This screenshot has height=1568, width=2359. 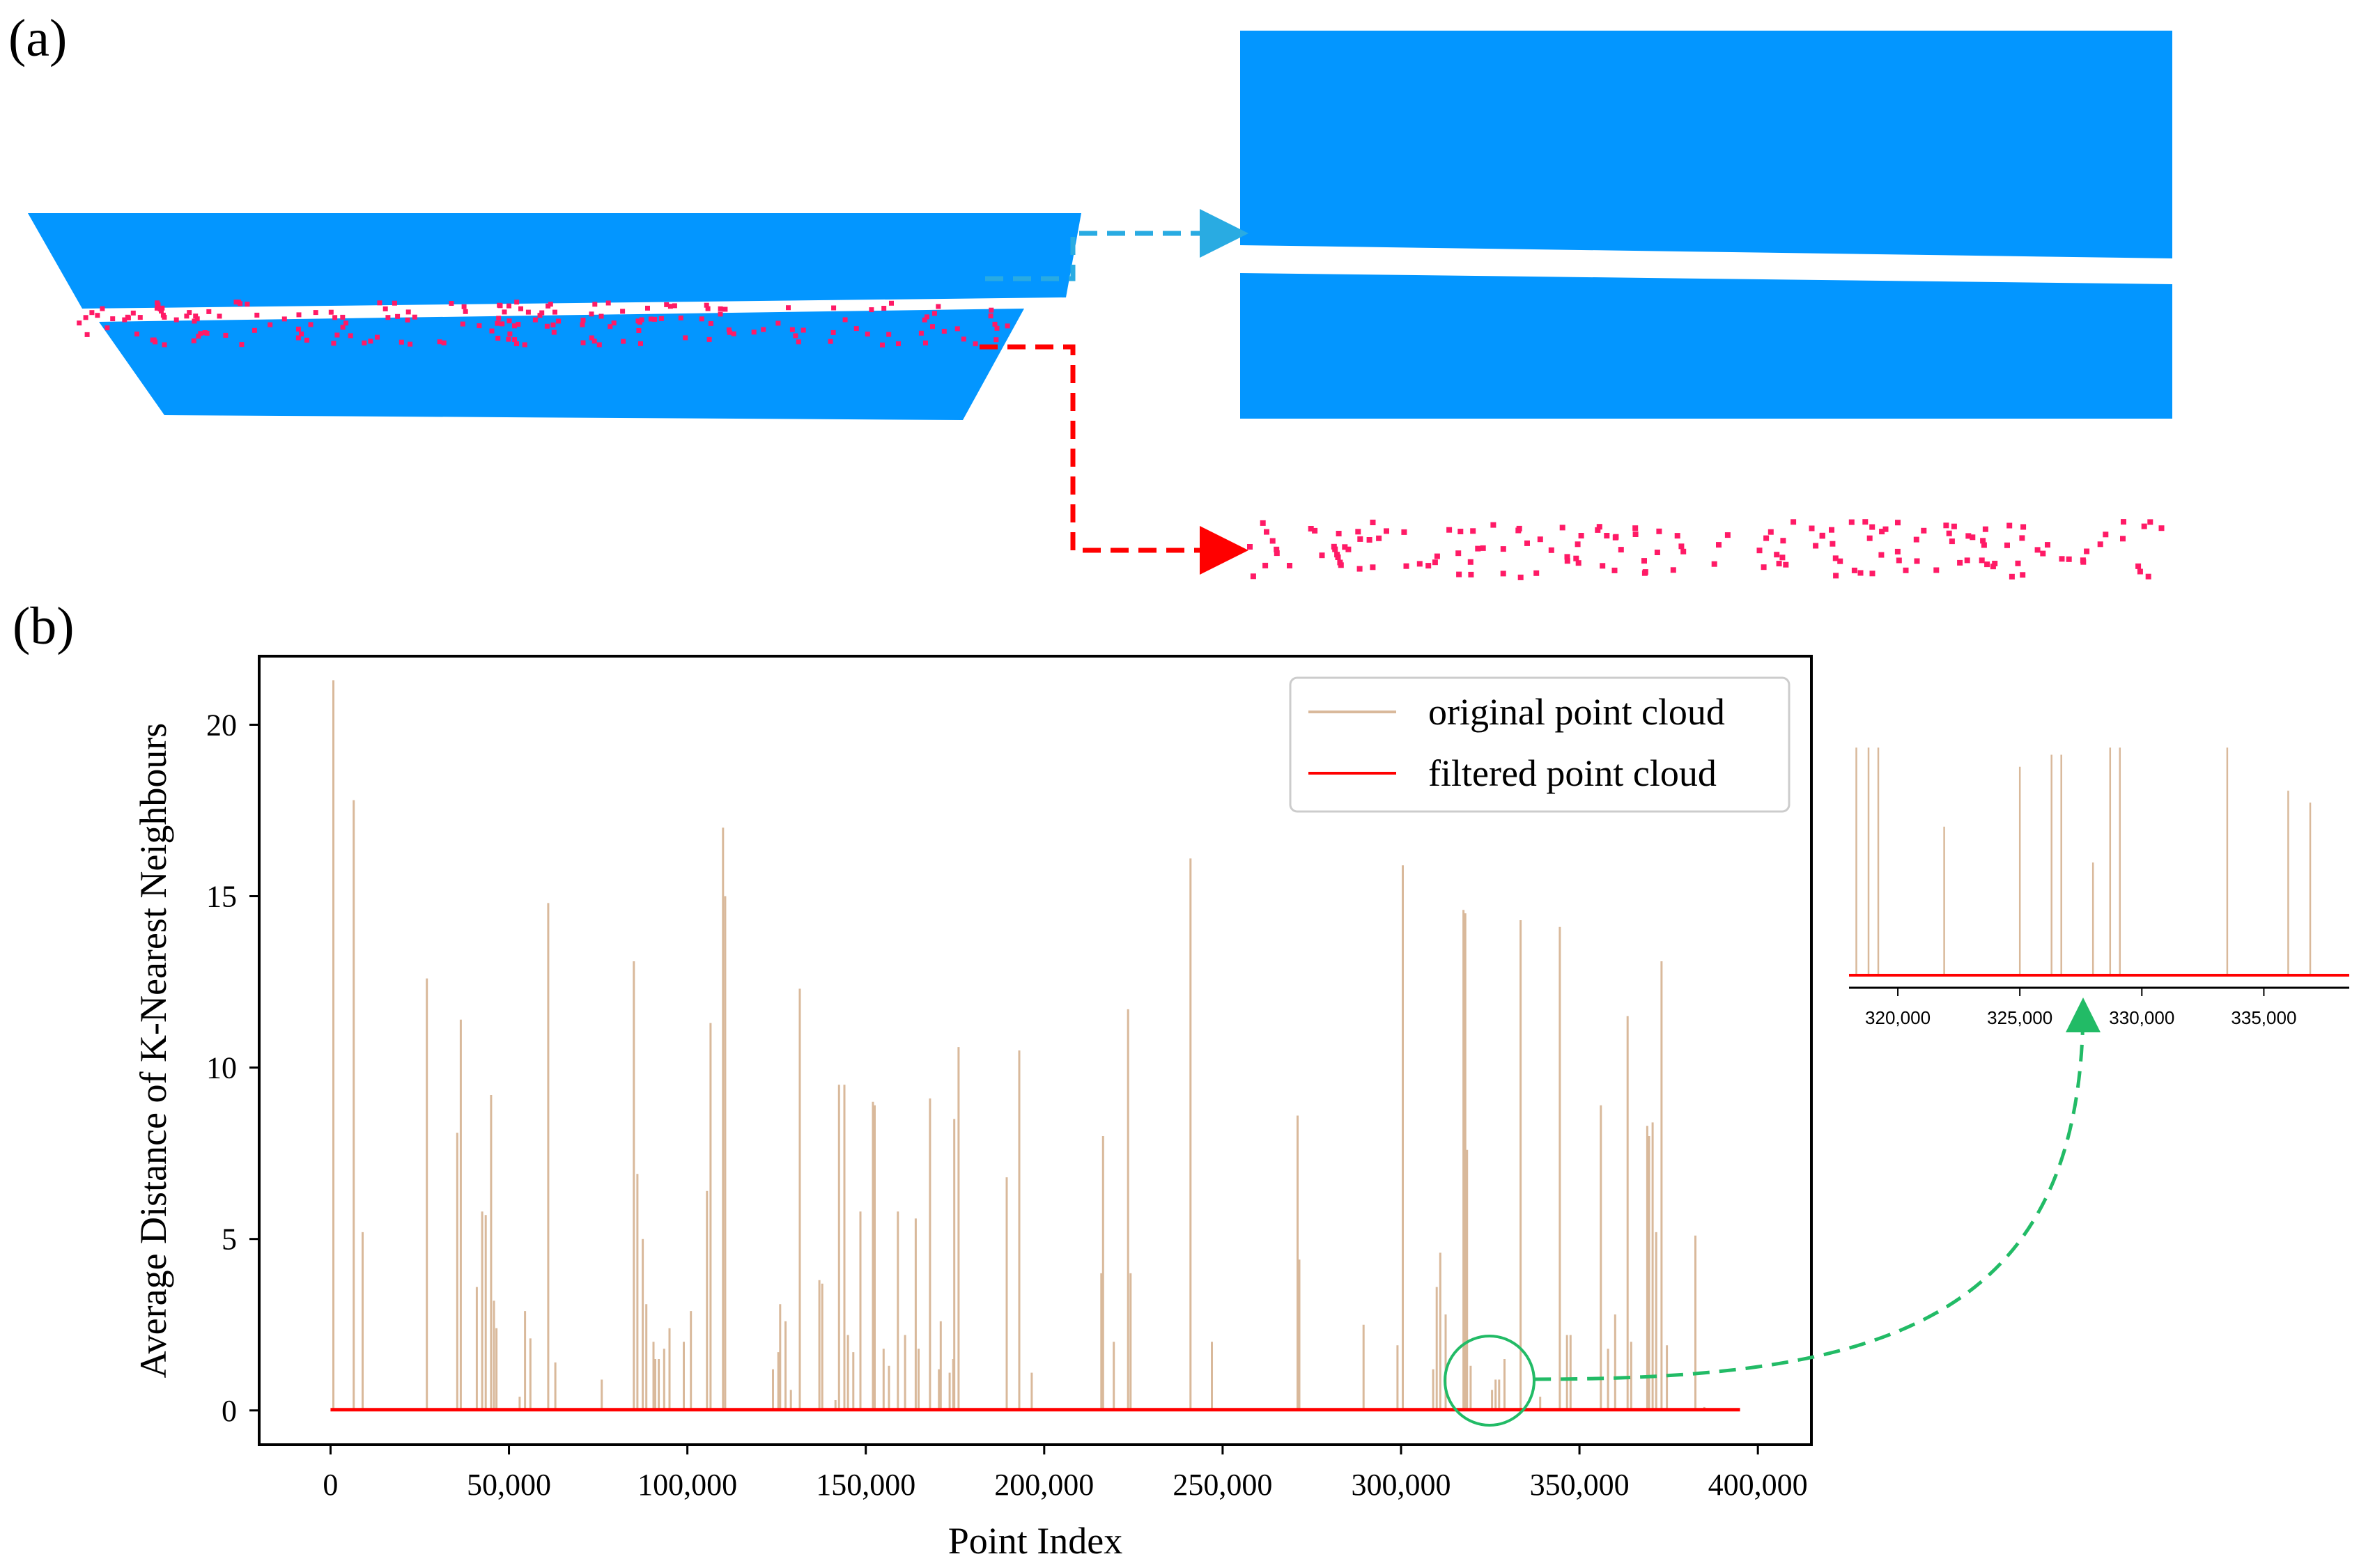 What do you see at coordinates (2142, 1017) in the screenshot?
I see `inset-x-tick-label: 330,000` at bounding box center [2142, 1017].